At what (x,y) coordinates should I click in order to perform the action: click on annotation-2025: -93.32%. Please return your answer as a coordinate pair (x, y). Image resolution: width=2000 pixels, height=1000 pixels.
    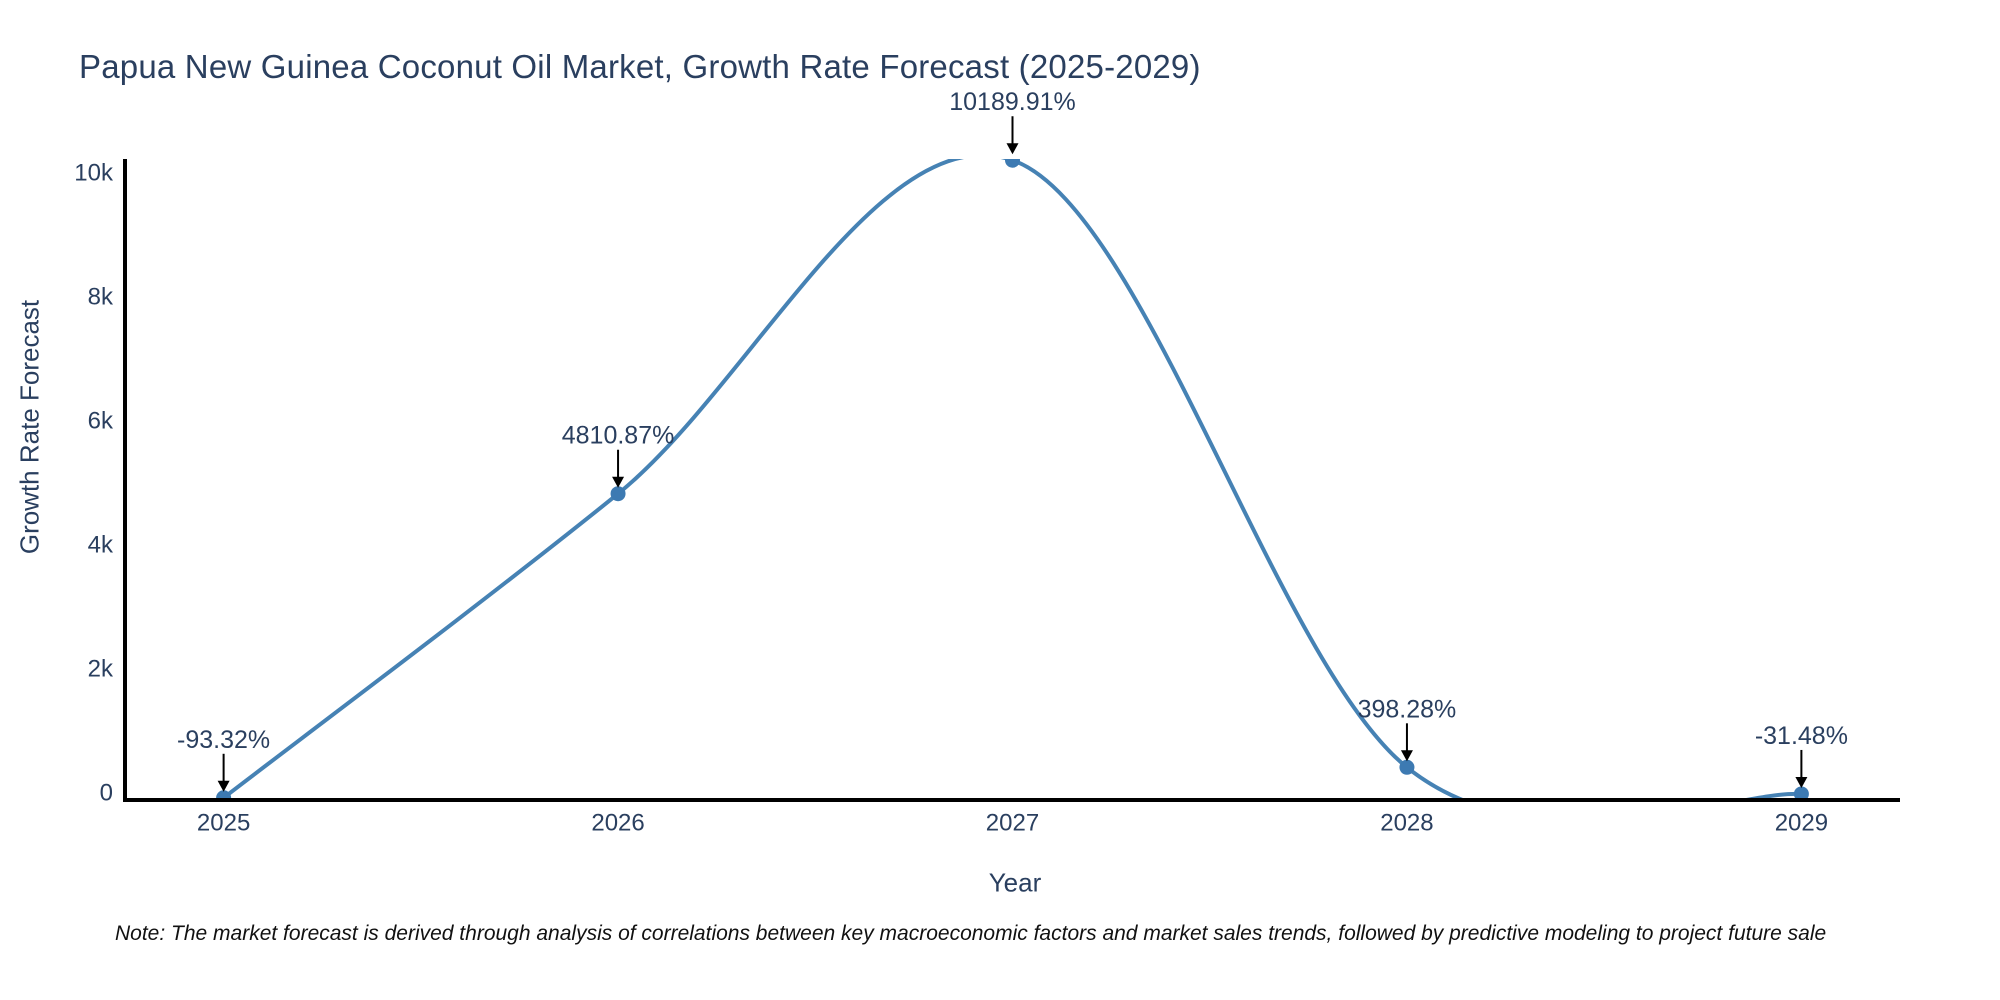
    Looking at the image, I should click on (223, 759).